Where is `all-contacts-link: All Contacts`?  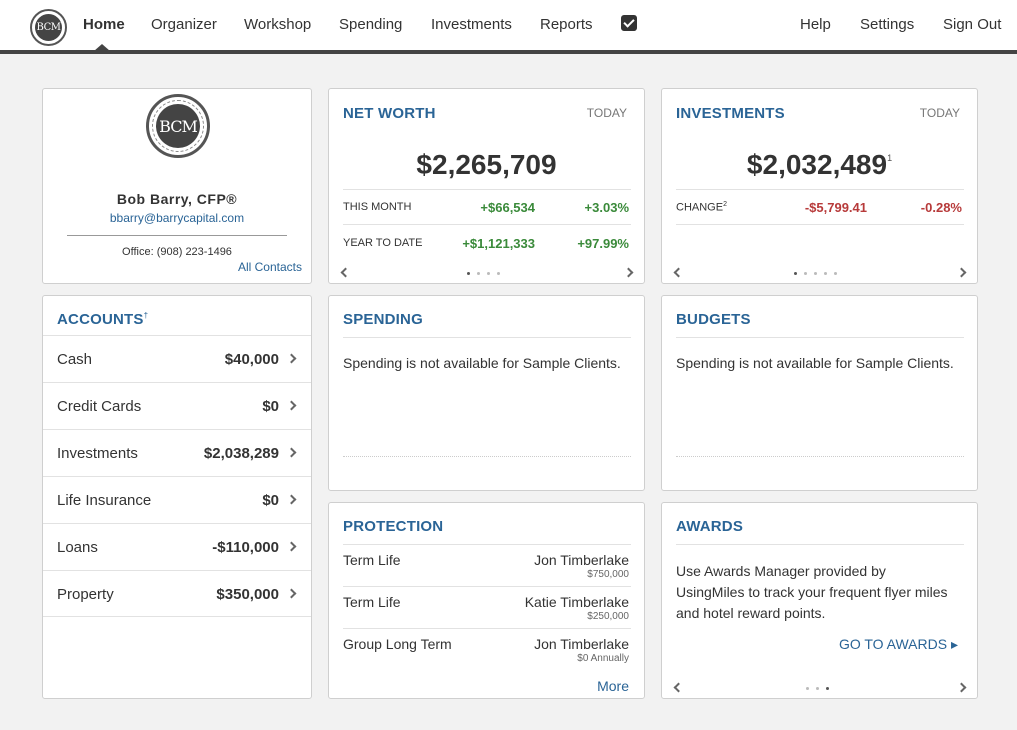
all-contacts-link: All Contacts is located at coordinates (269, 267).